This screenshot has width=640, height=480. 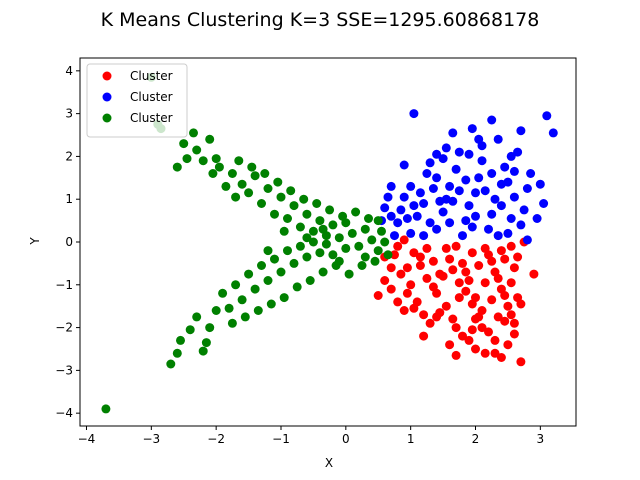 I want to click on x-tick-label-0: −4, so click(x=87, y=439).